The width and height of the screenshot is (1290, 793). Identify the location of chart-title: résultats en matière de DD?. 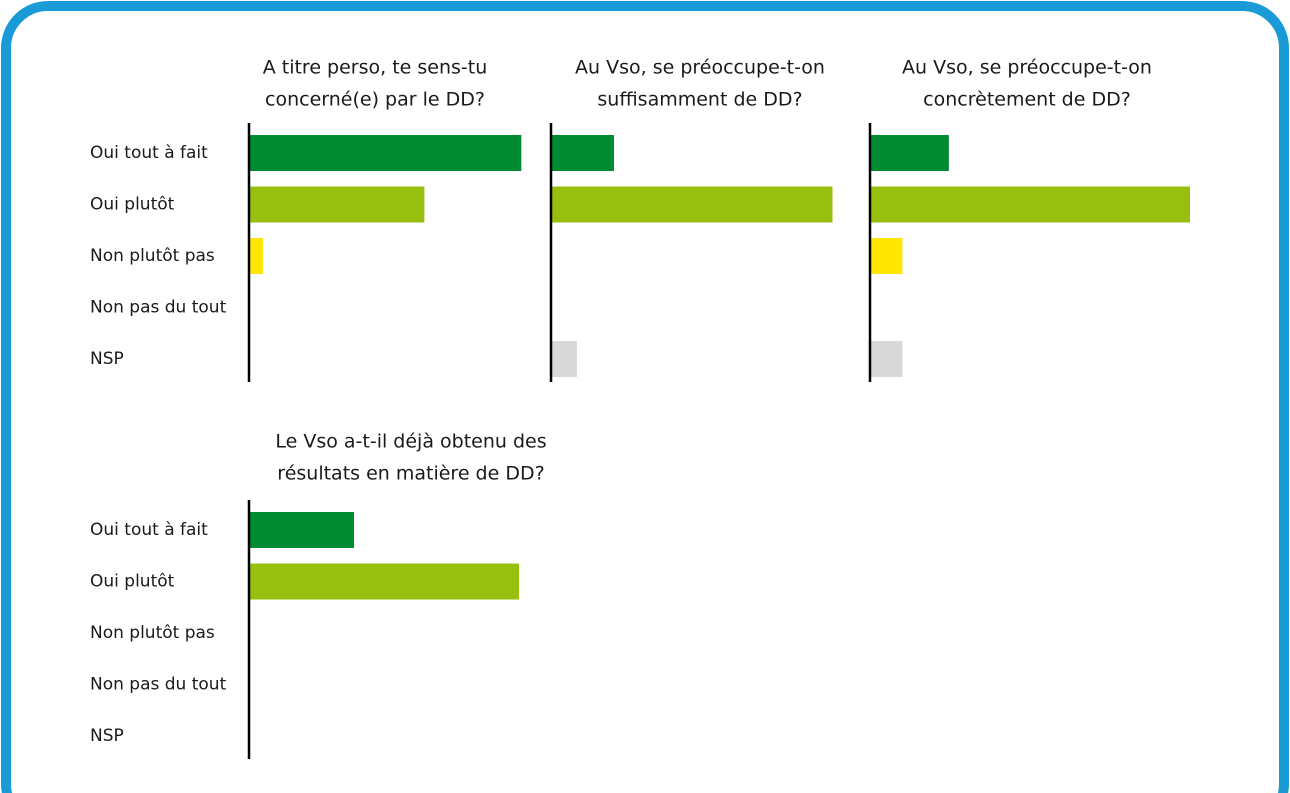
(410, 474).